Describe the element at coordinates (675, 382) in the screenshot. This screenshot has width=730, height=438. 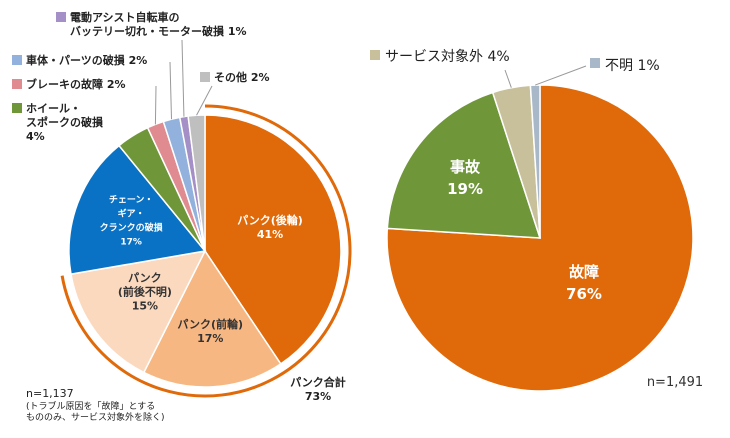
I see `right-n-label: n=1,491` at that location.